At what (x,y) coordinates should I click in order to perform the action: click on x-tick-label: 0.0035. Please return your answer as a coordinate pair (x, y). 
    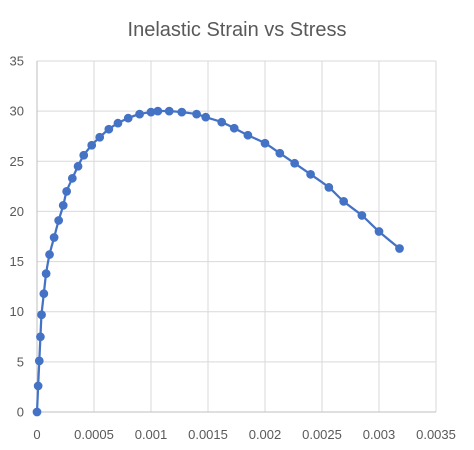
    Looking at the image, I should click on (436, 434).